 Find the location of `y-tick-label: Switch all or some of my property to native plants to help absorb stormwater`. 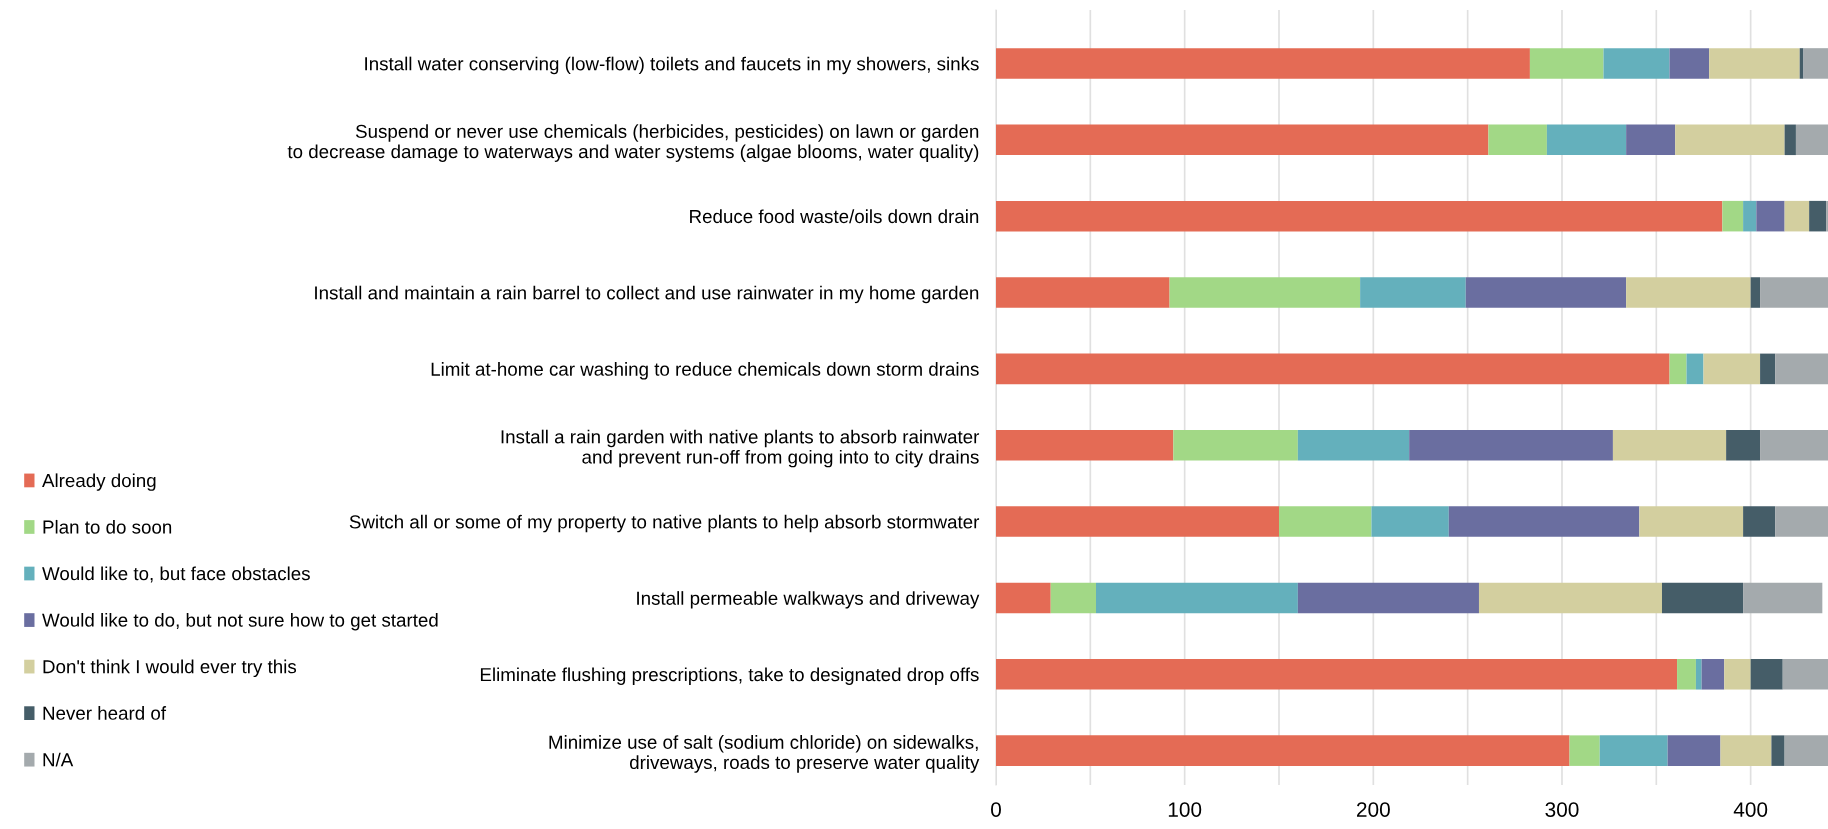

y-tick-label: Switch all or some of my property to native plants to help absorb stormwater is located at coordinates (664, 523).